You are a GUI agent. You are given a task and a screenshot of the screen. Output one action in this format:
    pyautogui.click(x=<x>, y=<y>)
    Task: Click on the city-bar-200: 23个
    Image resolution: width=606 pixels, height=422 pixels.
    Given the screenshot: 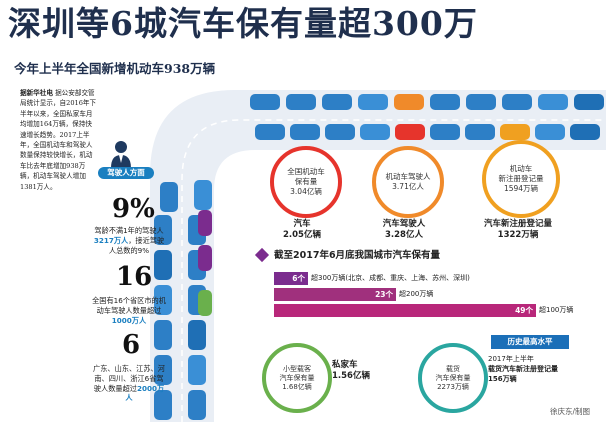 What is the action you would take?
    pyautogui.click(x=335, y=294)
    